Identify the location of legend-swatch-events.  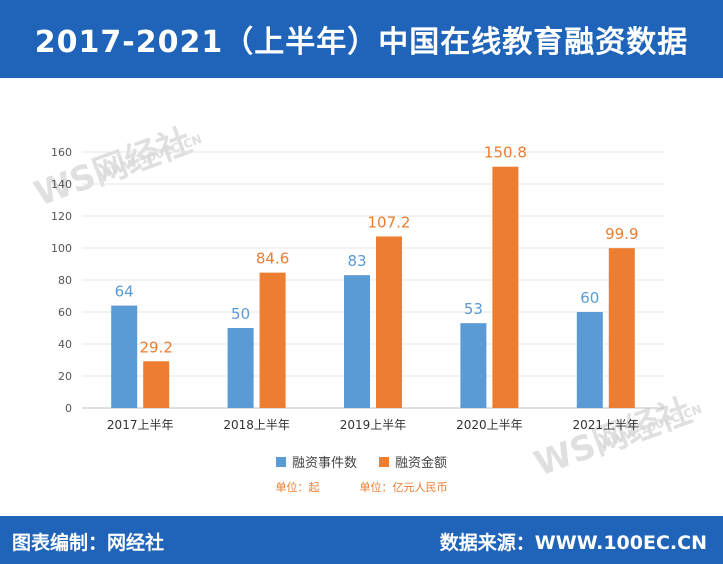
(280, 461).